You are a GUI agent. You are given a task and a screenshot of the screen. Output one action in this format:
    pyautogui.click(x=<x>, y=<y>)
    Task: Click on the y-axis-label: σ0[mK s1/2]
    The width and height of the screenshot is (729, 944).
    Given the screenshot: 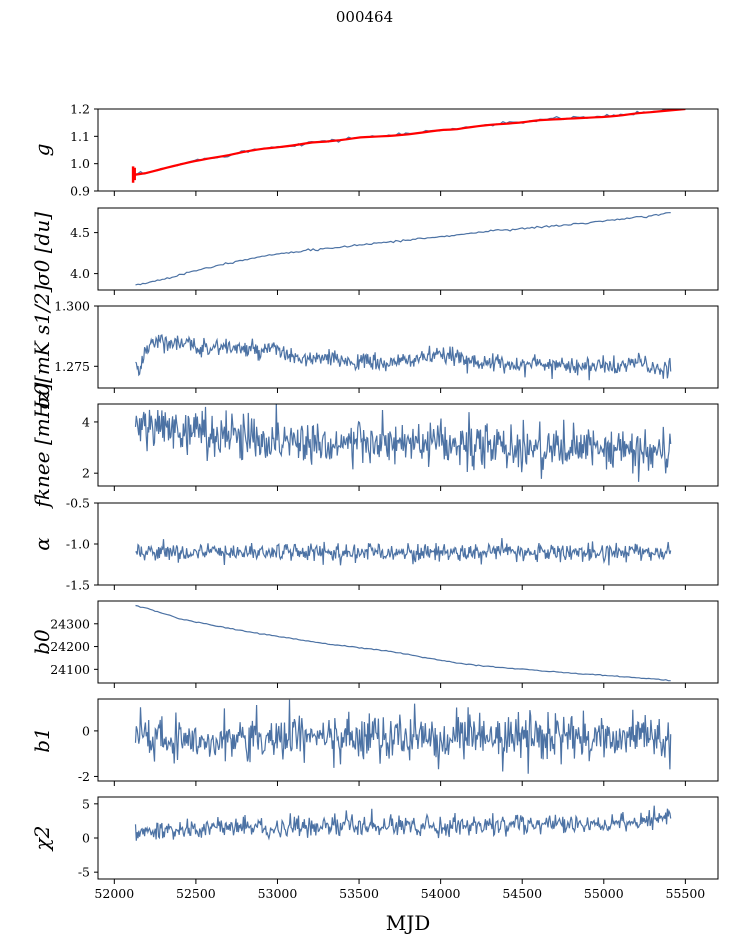 What is the action you would take?
    pyautogui.click(x=42, y=346)
    